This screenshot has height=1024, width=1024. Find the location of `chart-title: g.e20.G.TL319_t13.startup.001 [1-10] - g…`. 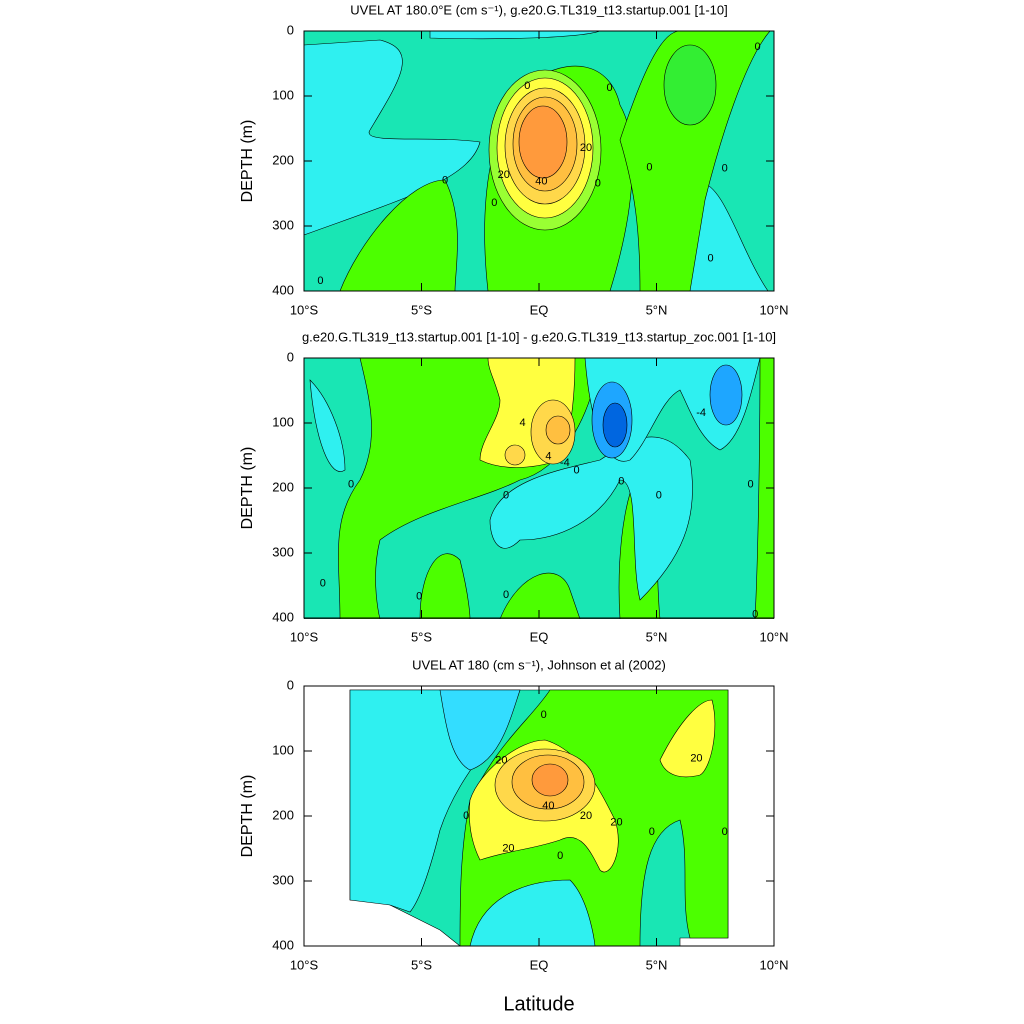

chart-title: g.e20.G.TL319_t13.startup.001 [1-10] - g… is located at coordinates (539, 336).